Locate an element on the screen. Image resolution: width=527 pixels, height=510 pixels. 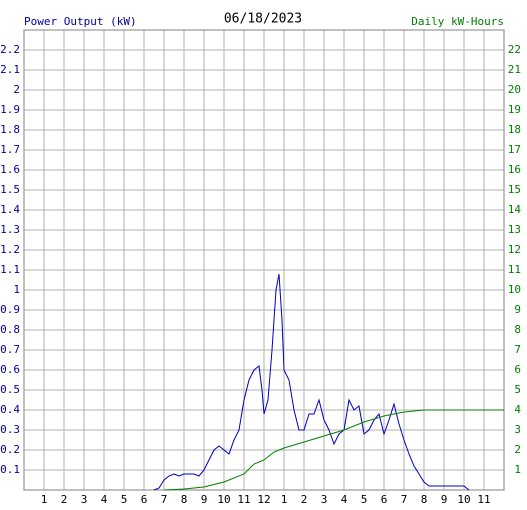
y2-tick-label: 13 is located at coordinates (514, 229).